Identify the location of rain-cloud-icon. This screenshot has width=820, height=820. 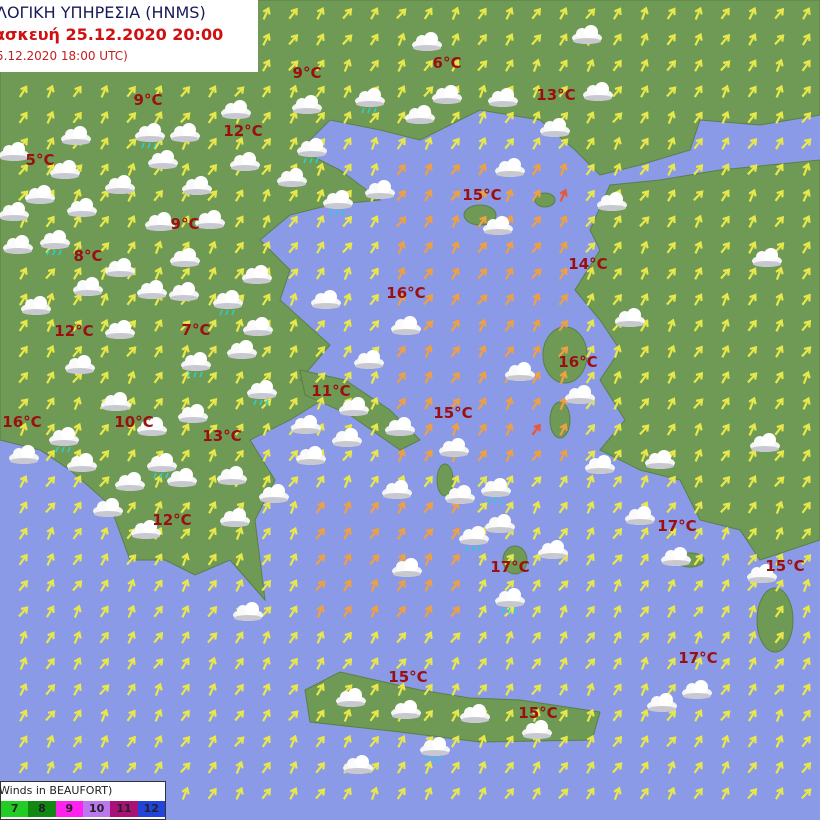
(262, 393).